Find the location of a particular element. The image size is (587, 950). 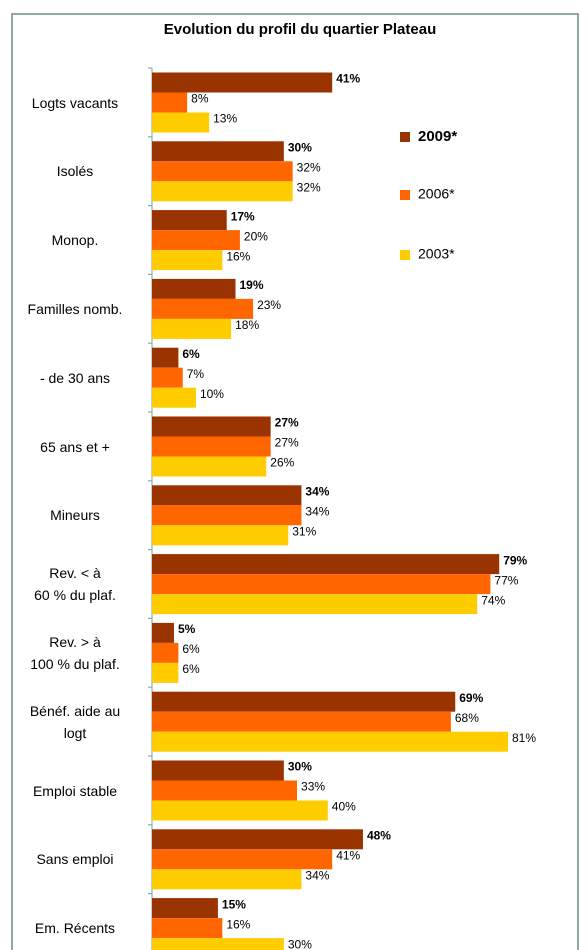

data-label: 31% is located at coordinates (304, 531).